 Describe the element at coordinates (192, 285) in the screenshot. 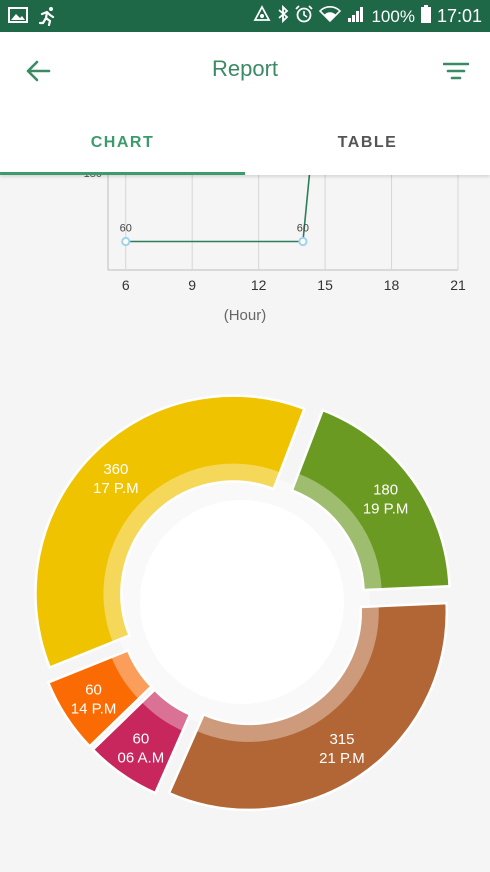

I see `x-tick-label: 9` at that location.